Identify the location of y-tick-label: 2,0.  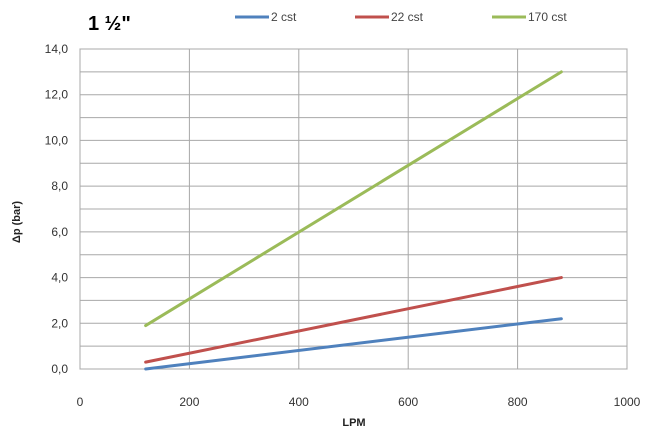
(59, 323).